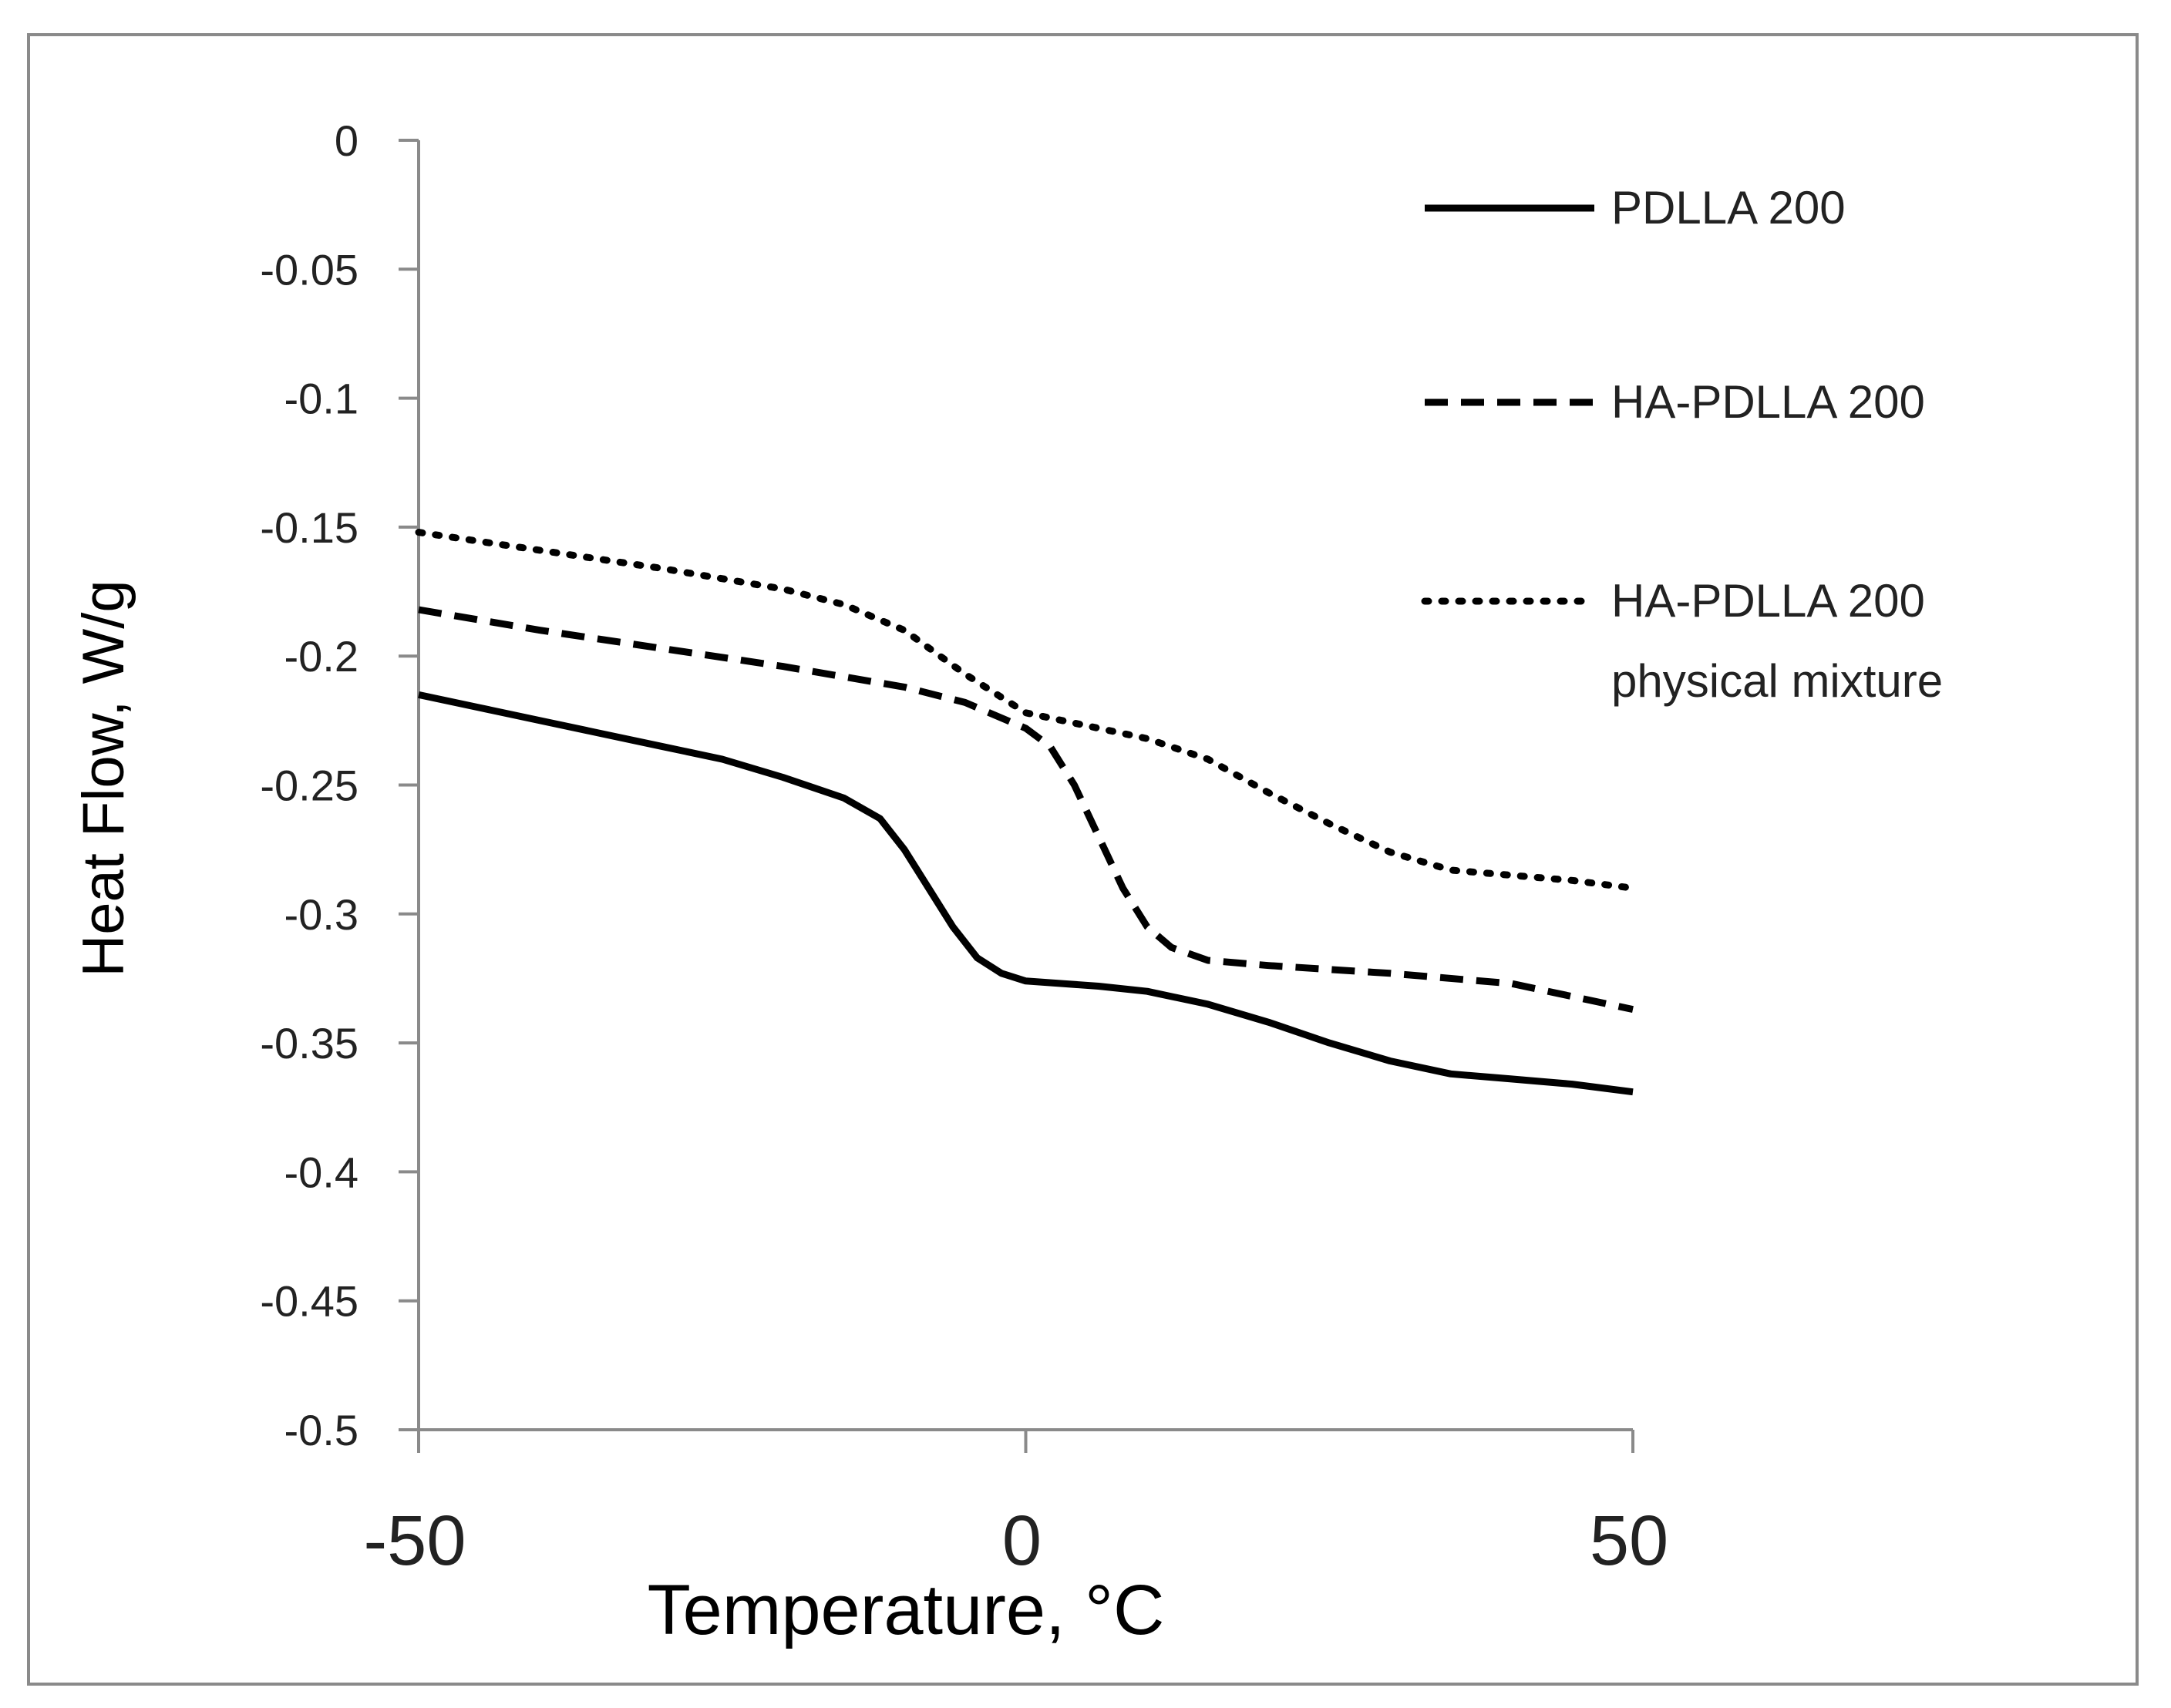  What do you see at coordinates (321, 914) in the screenshot?
I see `y-tick-label: -0.3` at bounding box center [321, 914].